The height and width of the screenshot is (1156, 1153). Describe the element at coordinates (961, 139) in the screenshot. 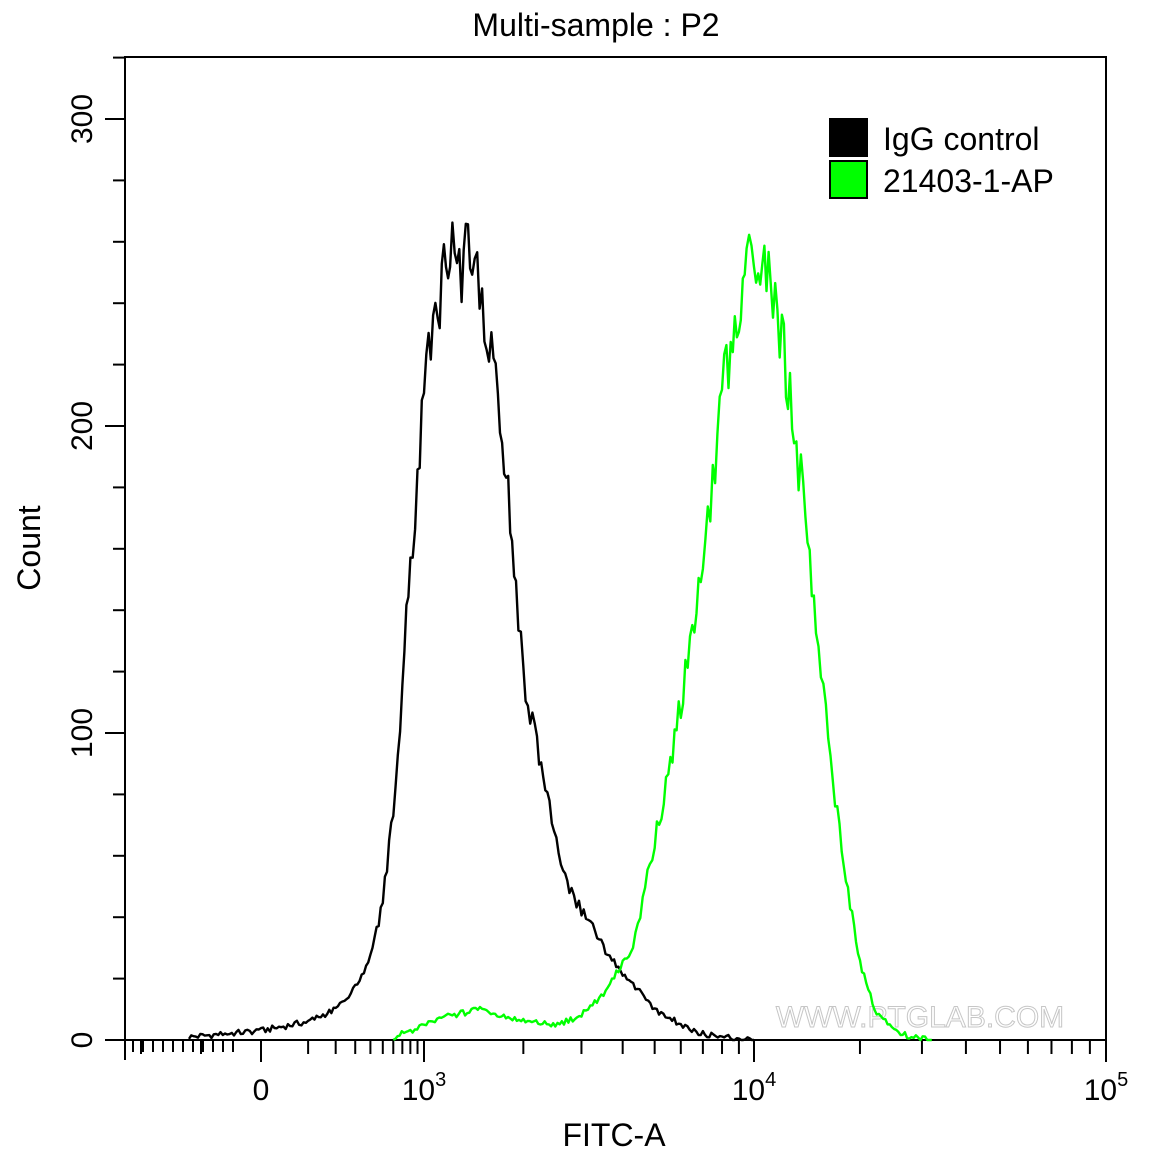

I see `legend-label: IgG control` at that location.